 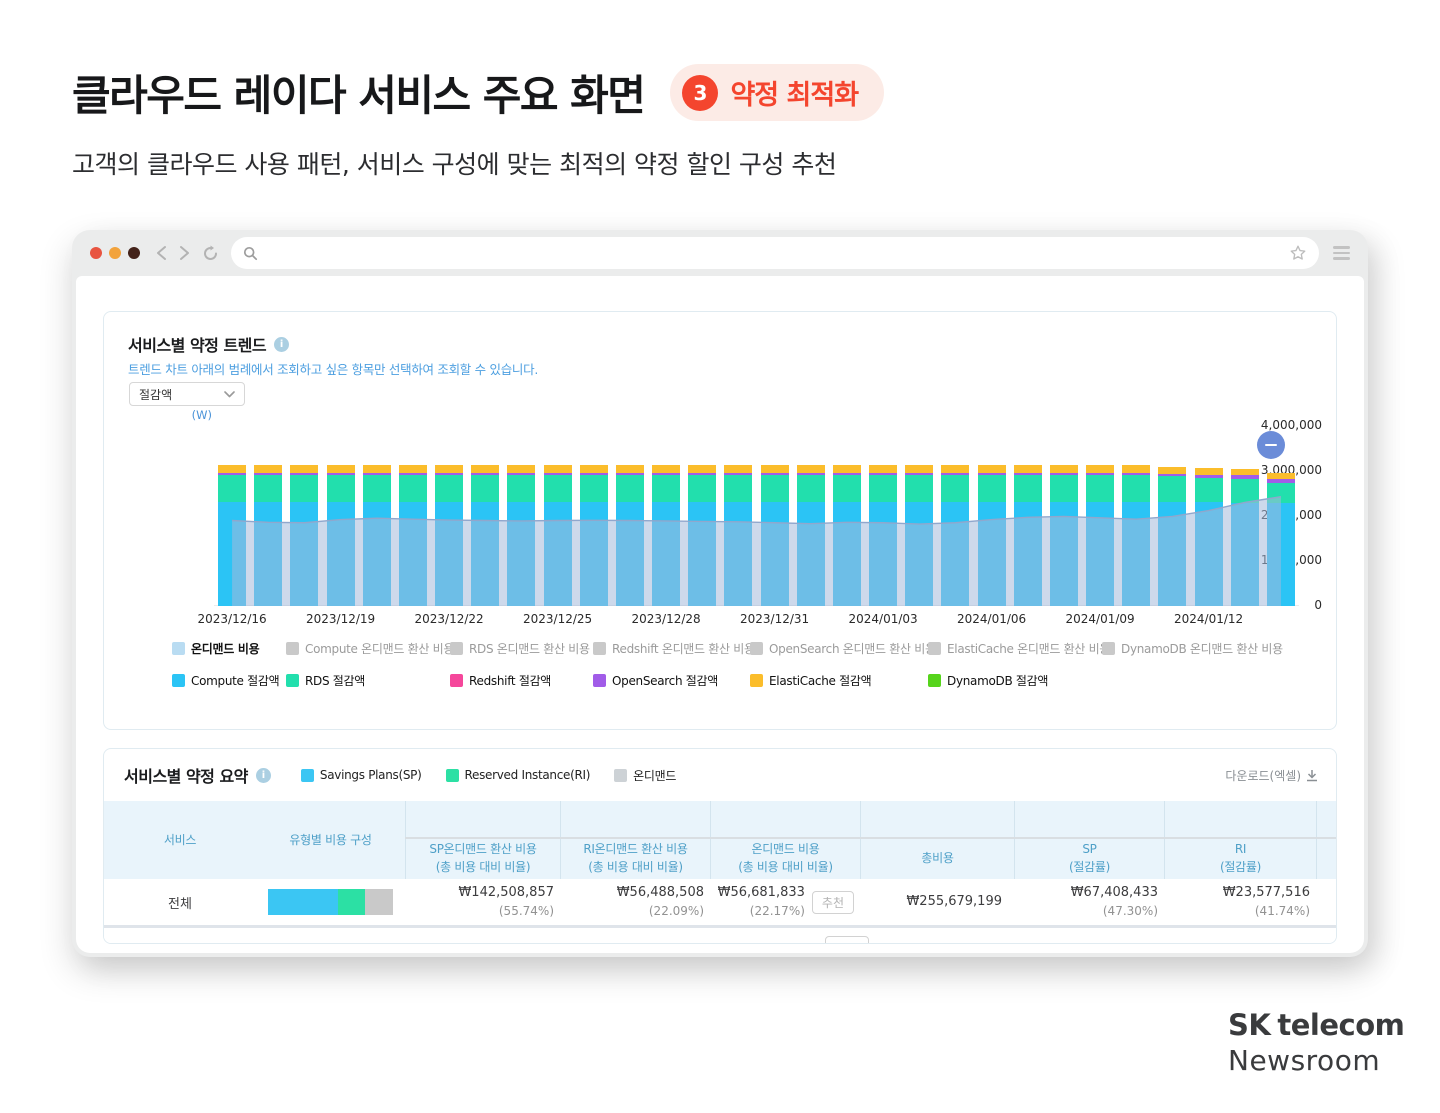 What do you see at coordinates (1100, 619) in the screenshot?
I see `x-tick-label: 2024/01/09` at bounding box center [1100, 619].